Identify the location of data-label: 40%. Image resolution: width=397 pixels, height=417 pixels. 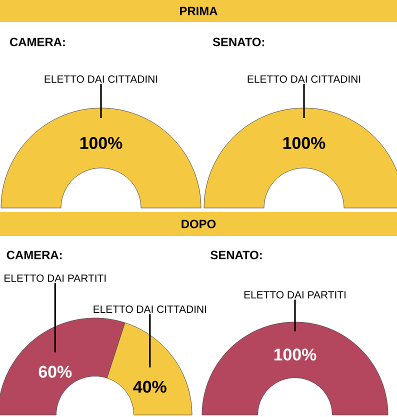
(149, 386).